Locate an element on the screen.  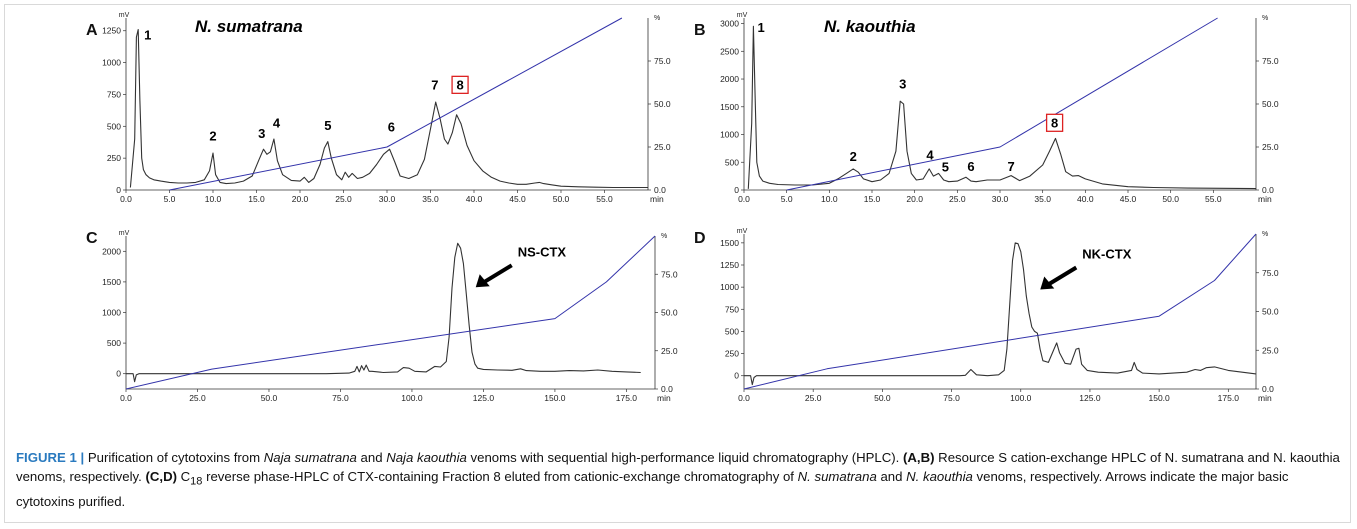
caption-species: Naja kaouthia is located at coordinates (426, 457).